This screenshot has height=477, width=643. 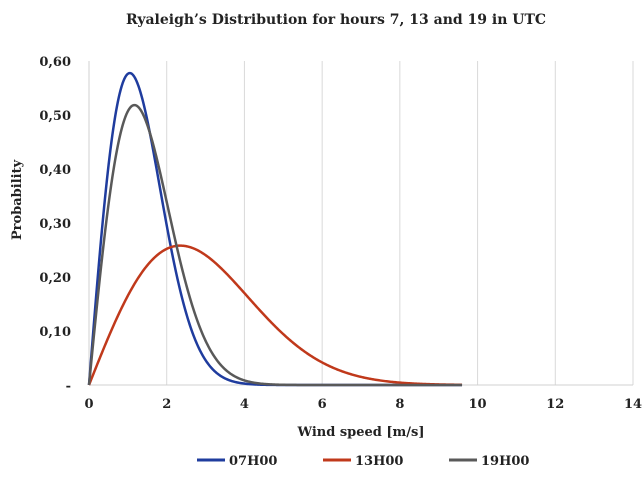 What do you see at coordinates (555, 404) in the screenshot?
I see `x-tick-label: 12` at bounding box center [555, 404].